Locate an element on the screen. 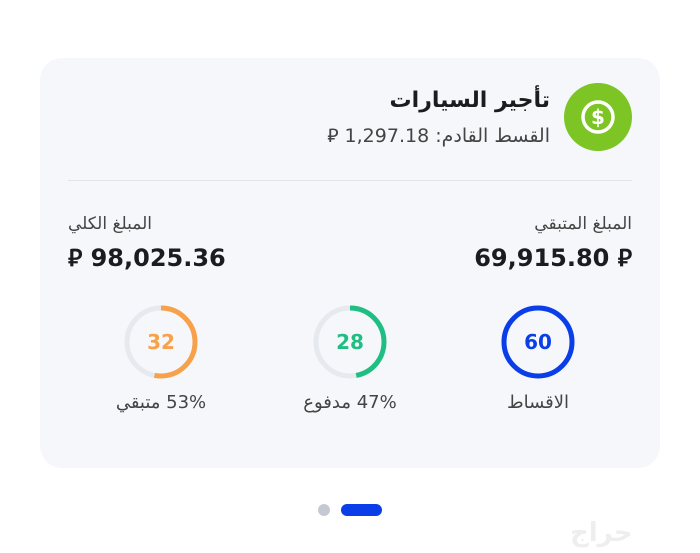 Image resolution: width=700 pixels, height=553 pixels. pager-dot-2-active is located at coordinates (361, 510).